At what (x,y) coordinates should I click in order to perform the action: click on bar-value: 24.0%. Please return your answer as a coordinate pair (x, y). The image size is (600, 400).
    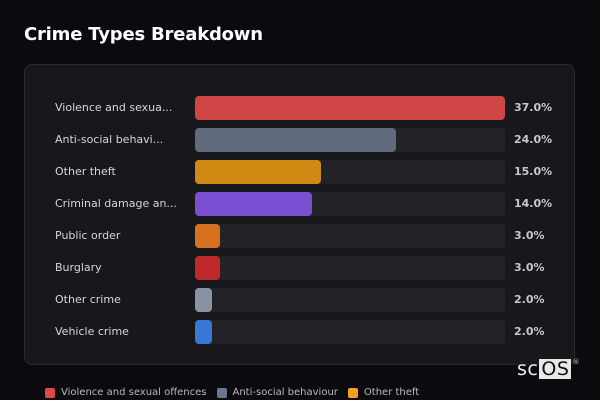
    Looking at the image, I should click on (533, 139).